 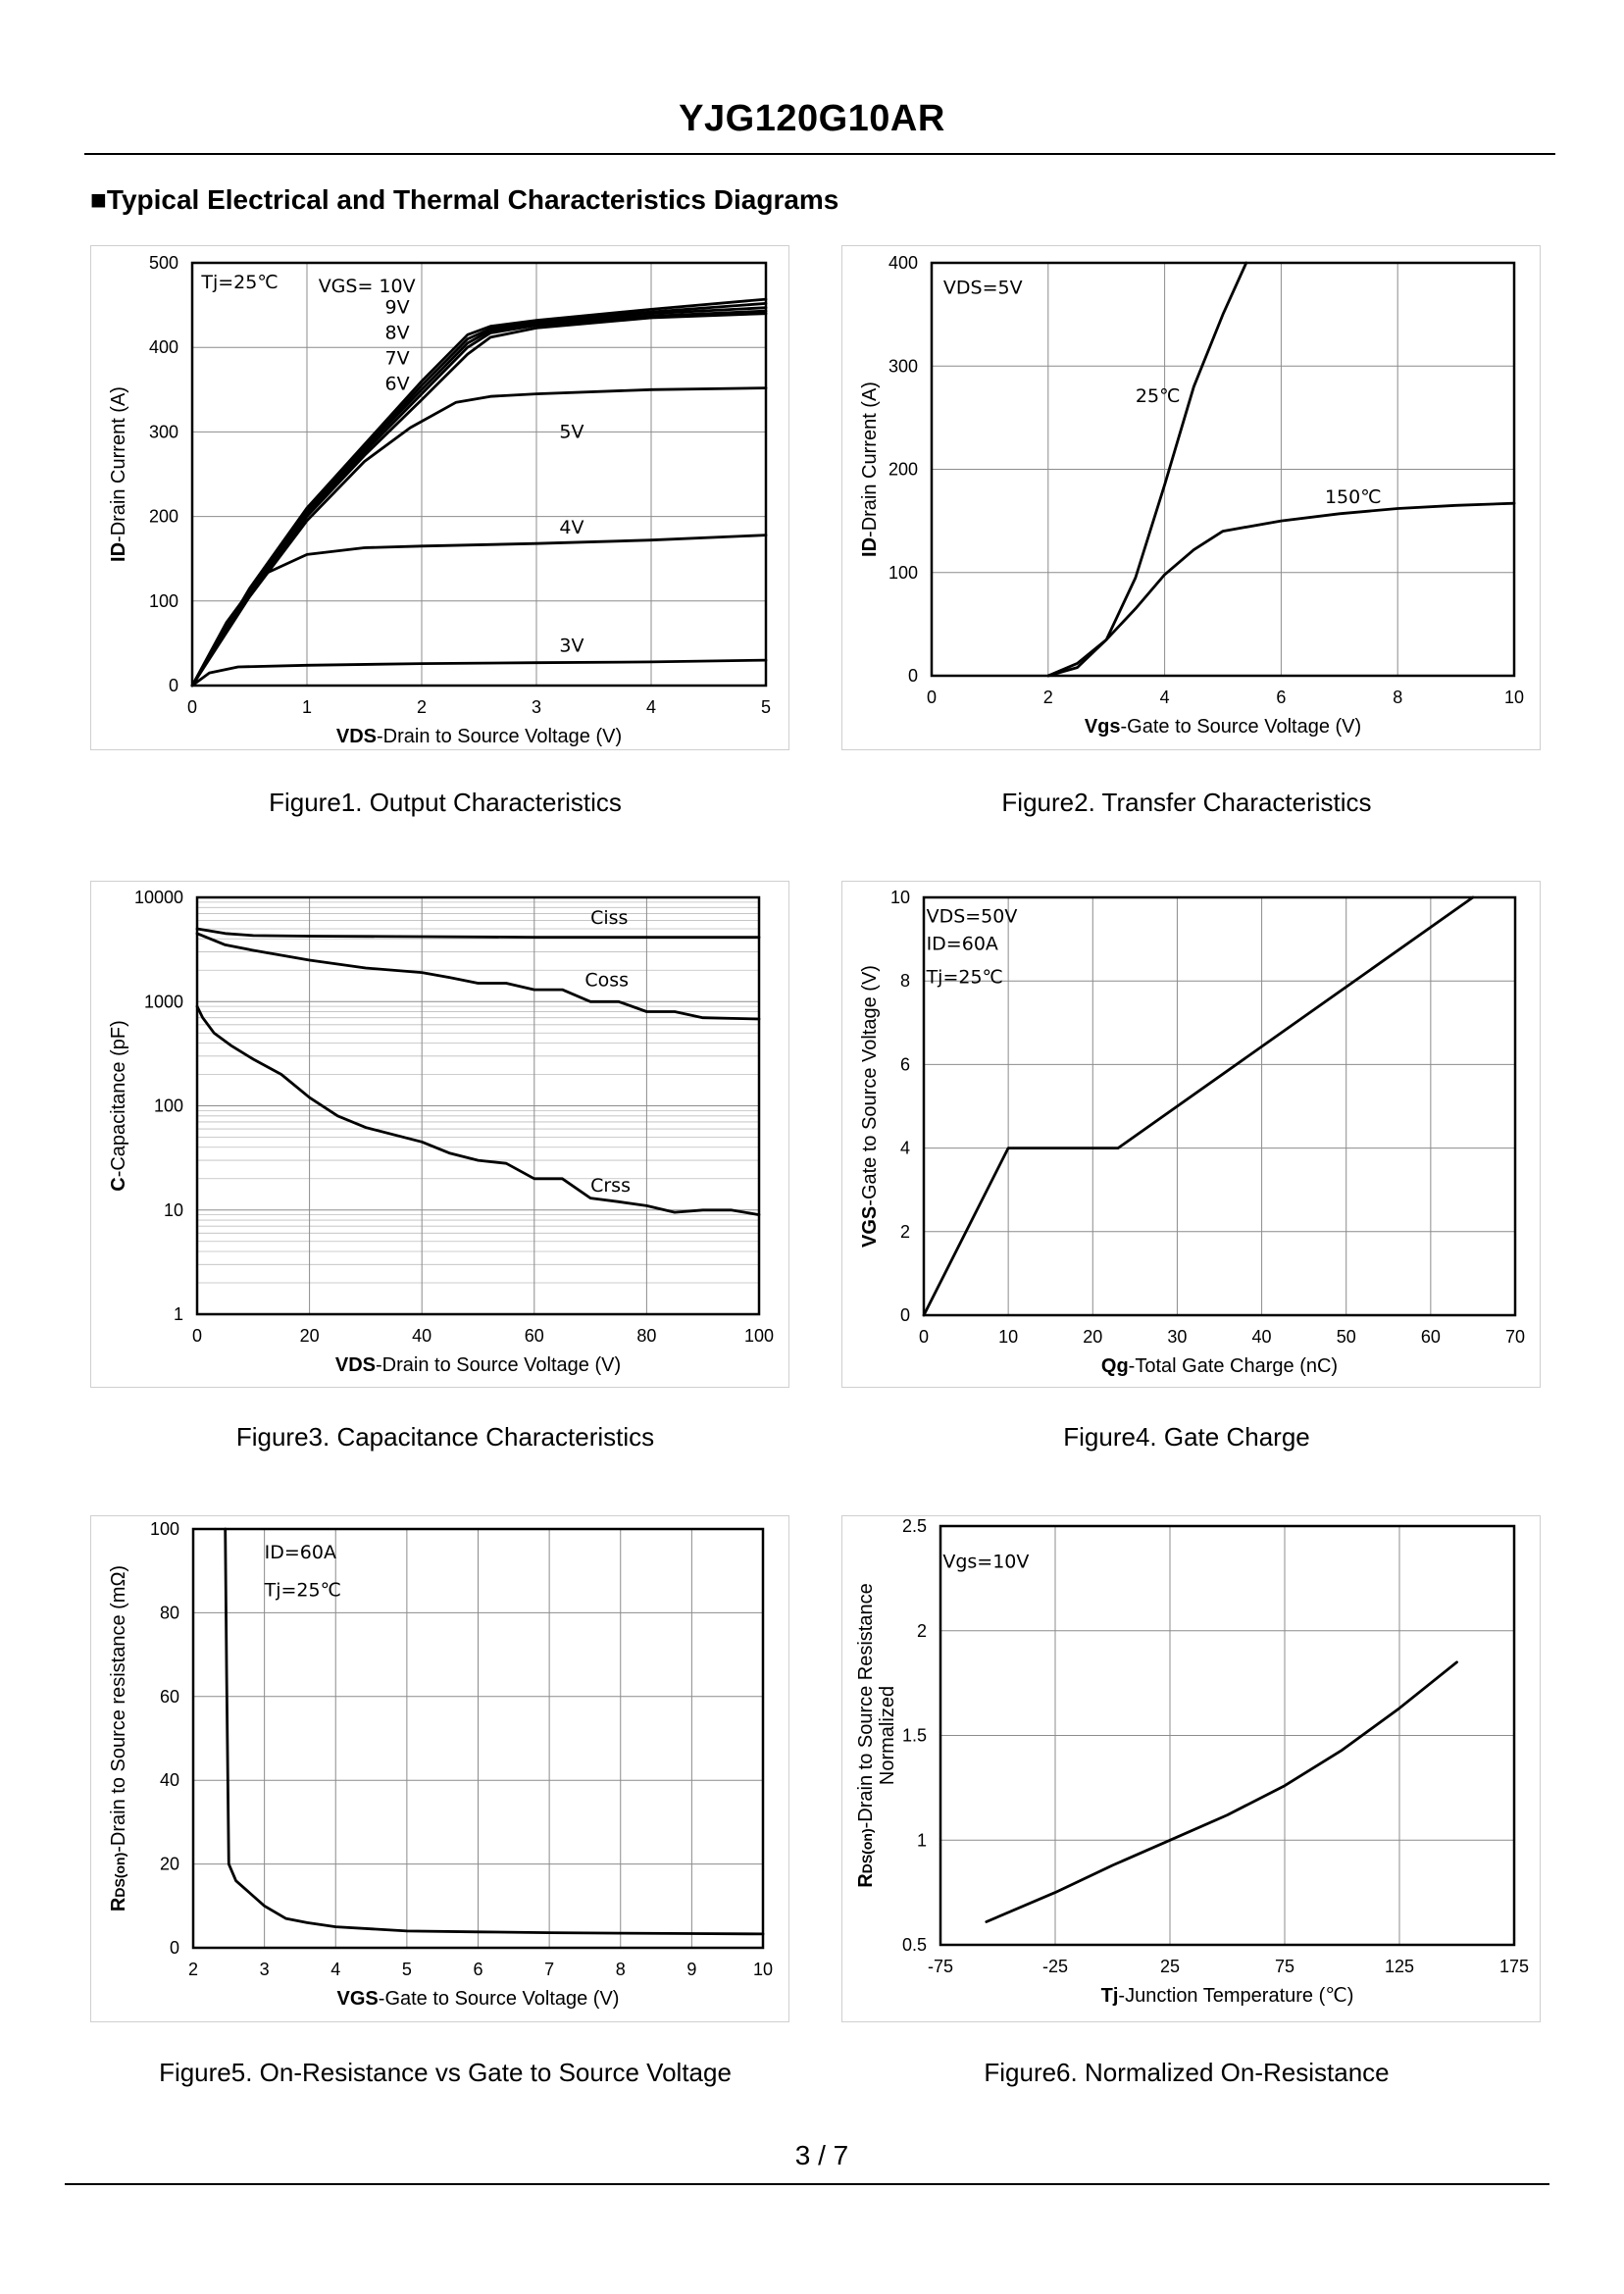 What do you see at coordinates (962, 943) in the screenshot?
I see `fig4-annotation-id: ID=60A` at bounding box center [962, 943].